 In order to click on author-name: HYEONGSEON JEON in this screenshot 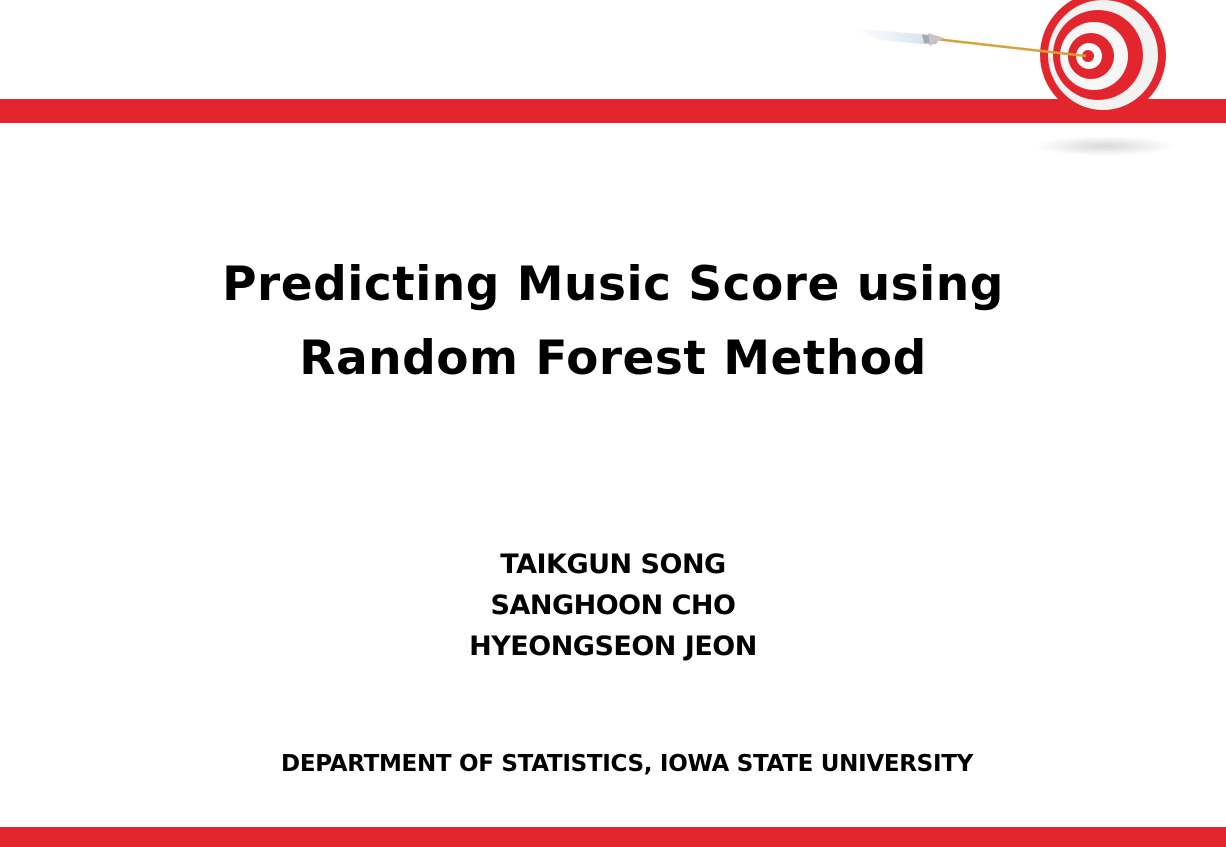, I will do `click(613, 646)`.